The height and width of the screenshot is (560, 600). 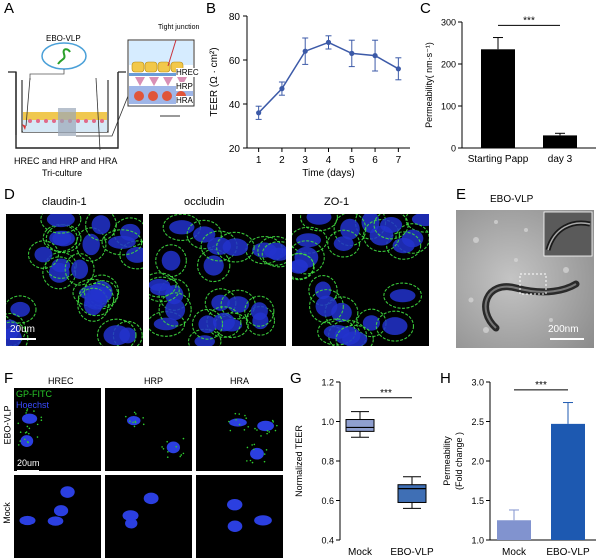 I want to click on scale-label-f: 20um, so click(x=28, y=463).